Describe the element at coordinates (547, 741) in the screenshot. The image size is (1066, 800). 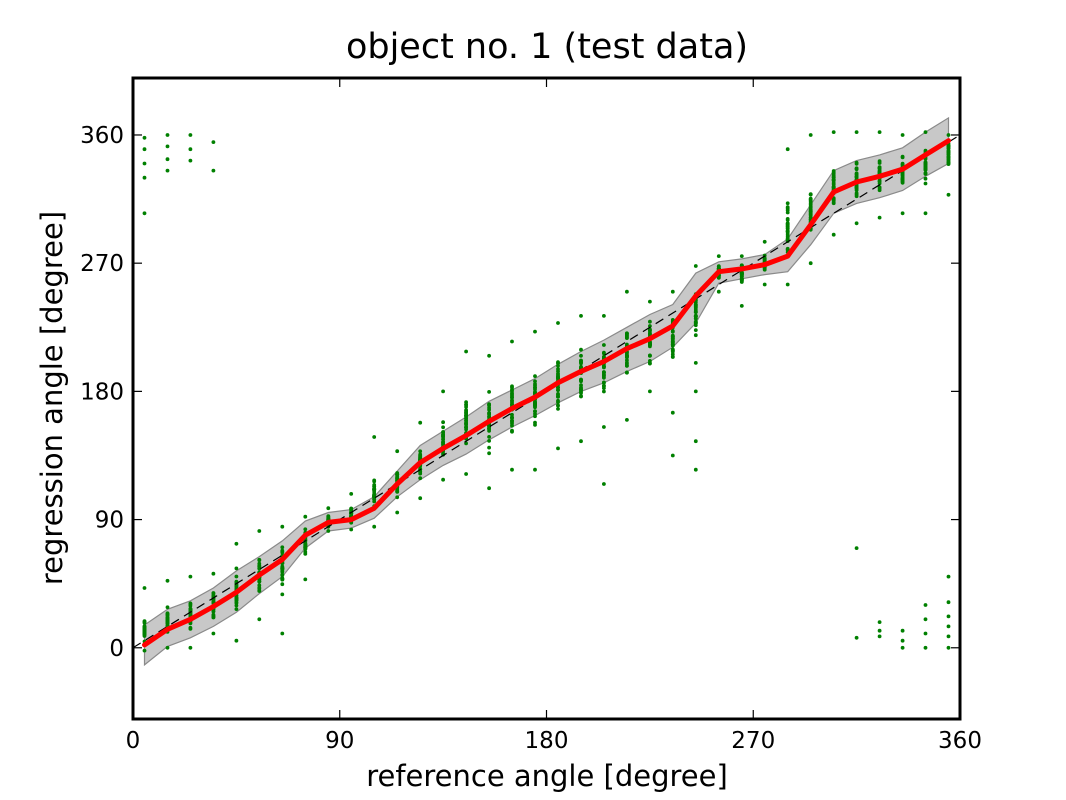
I see `x-tick-label: 180` at that location.